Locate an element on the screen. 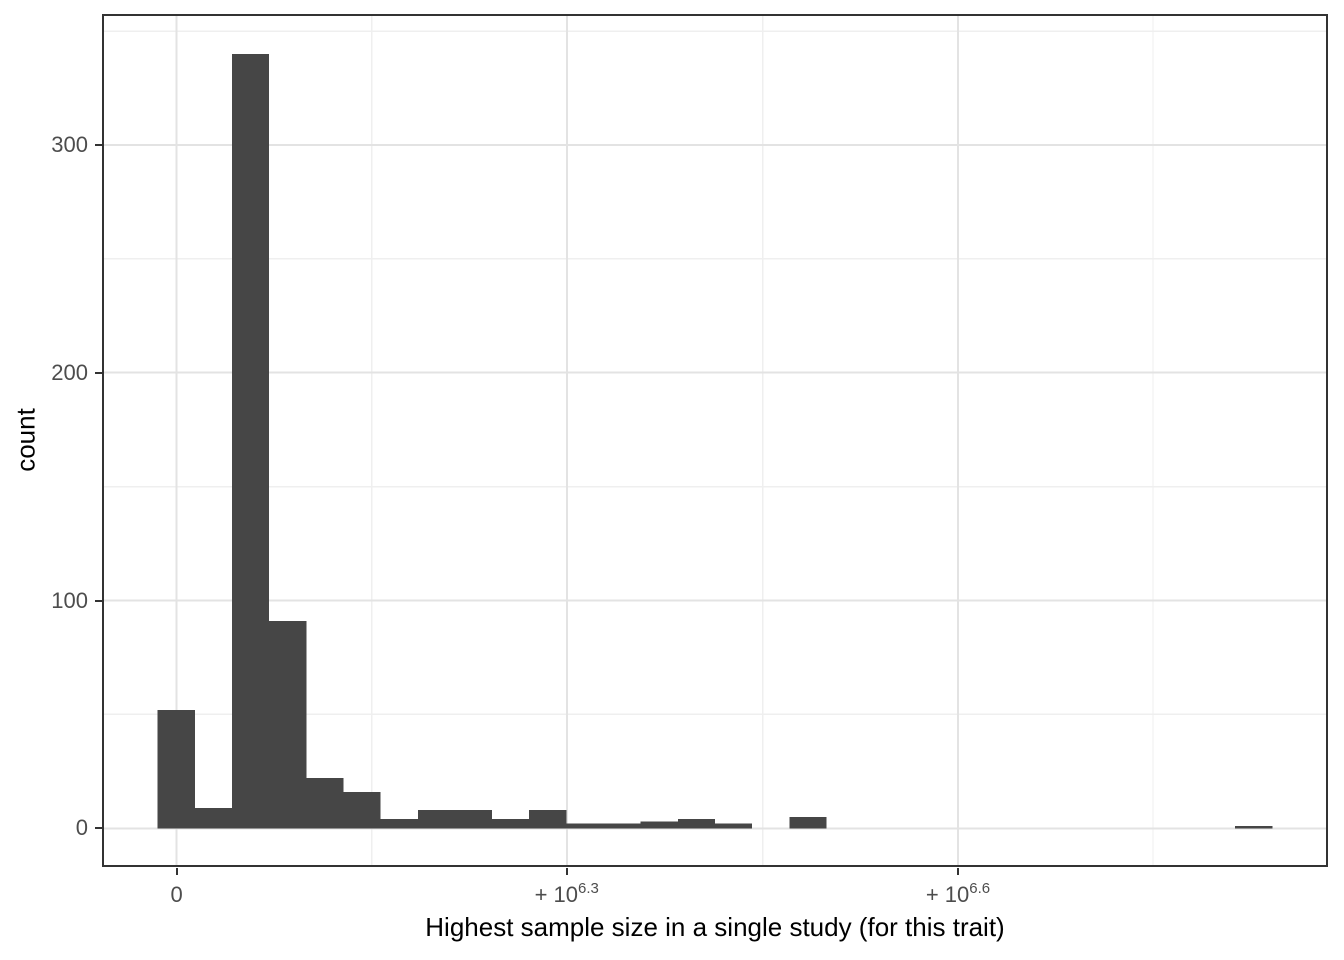 The width and height of the screenshot is (1344, 960). y-axis-title: count is located at coordinates (25, 440).